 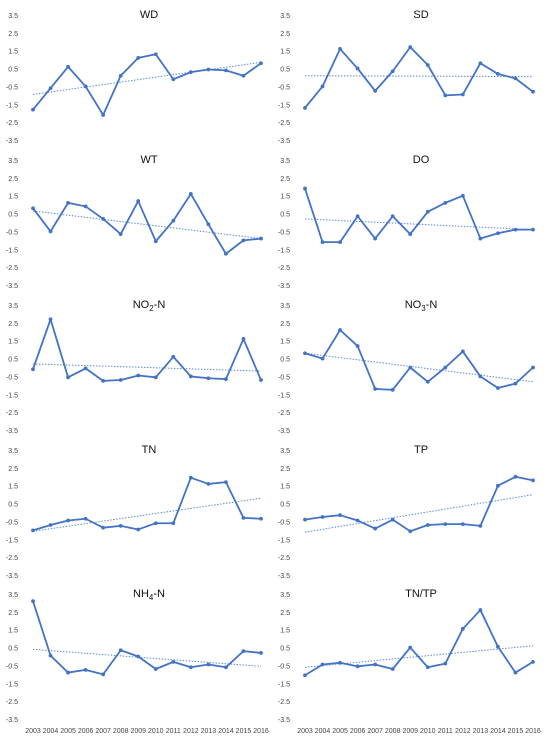 I want to click on x-tick-label: 2007, so click(x=375, y=731).